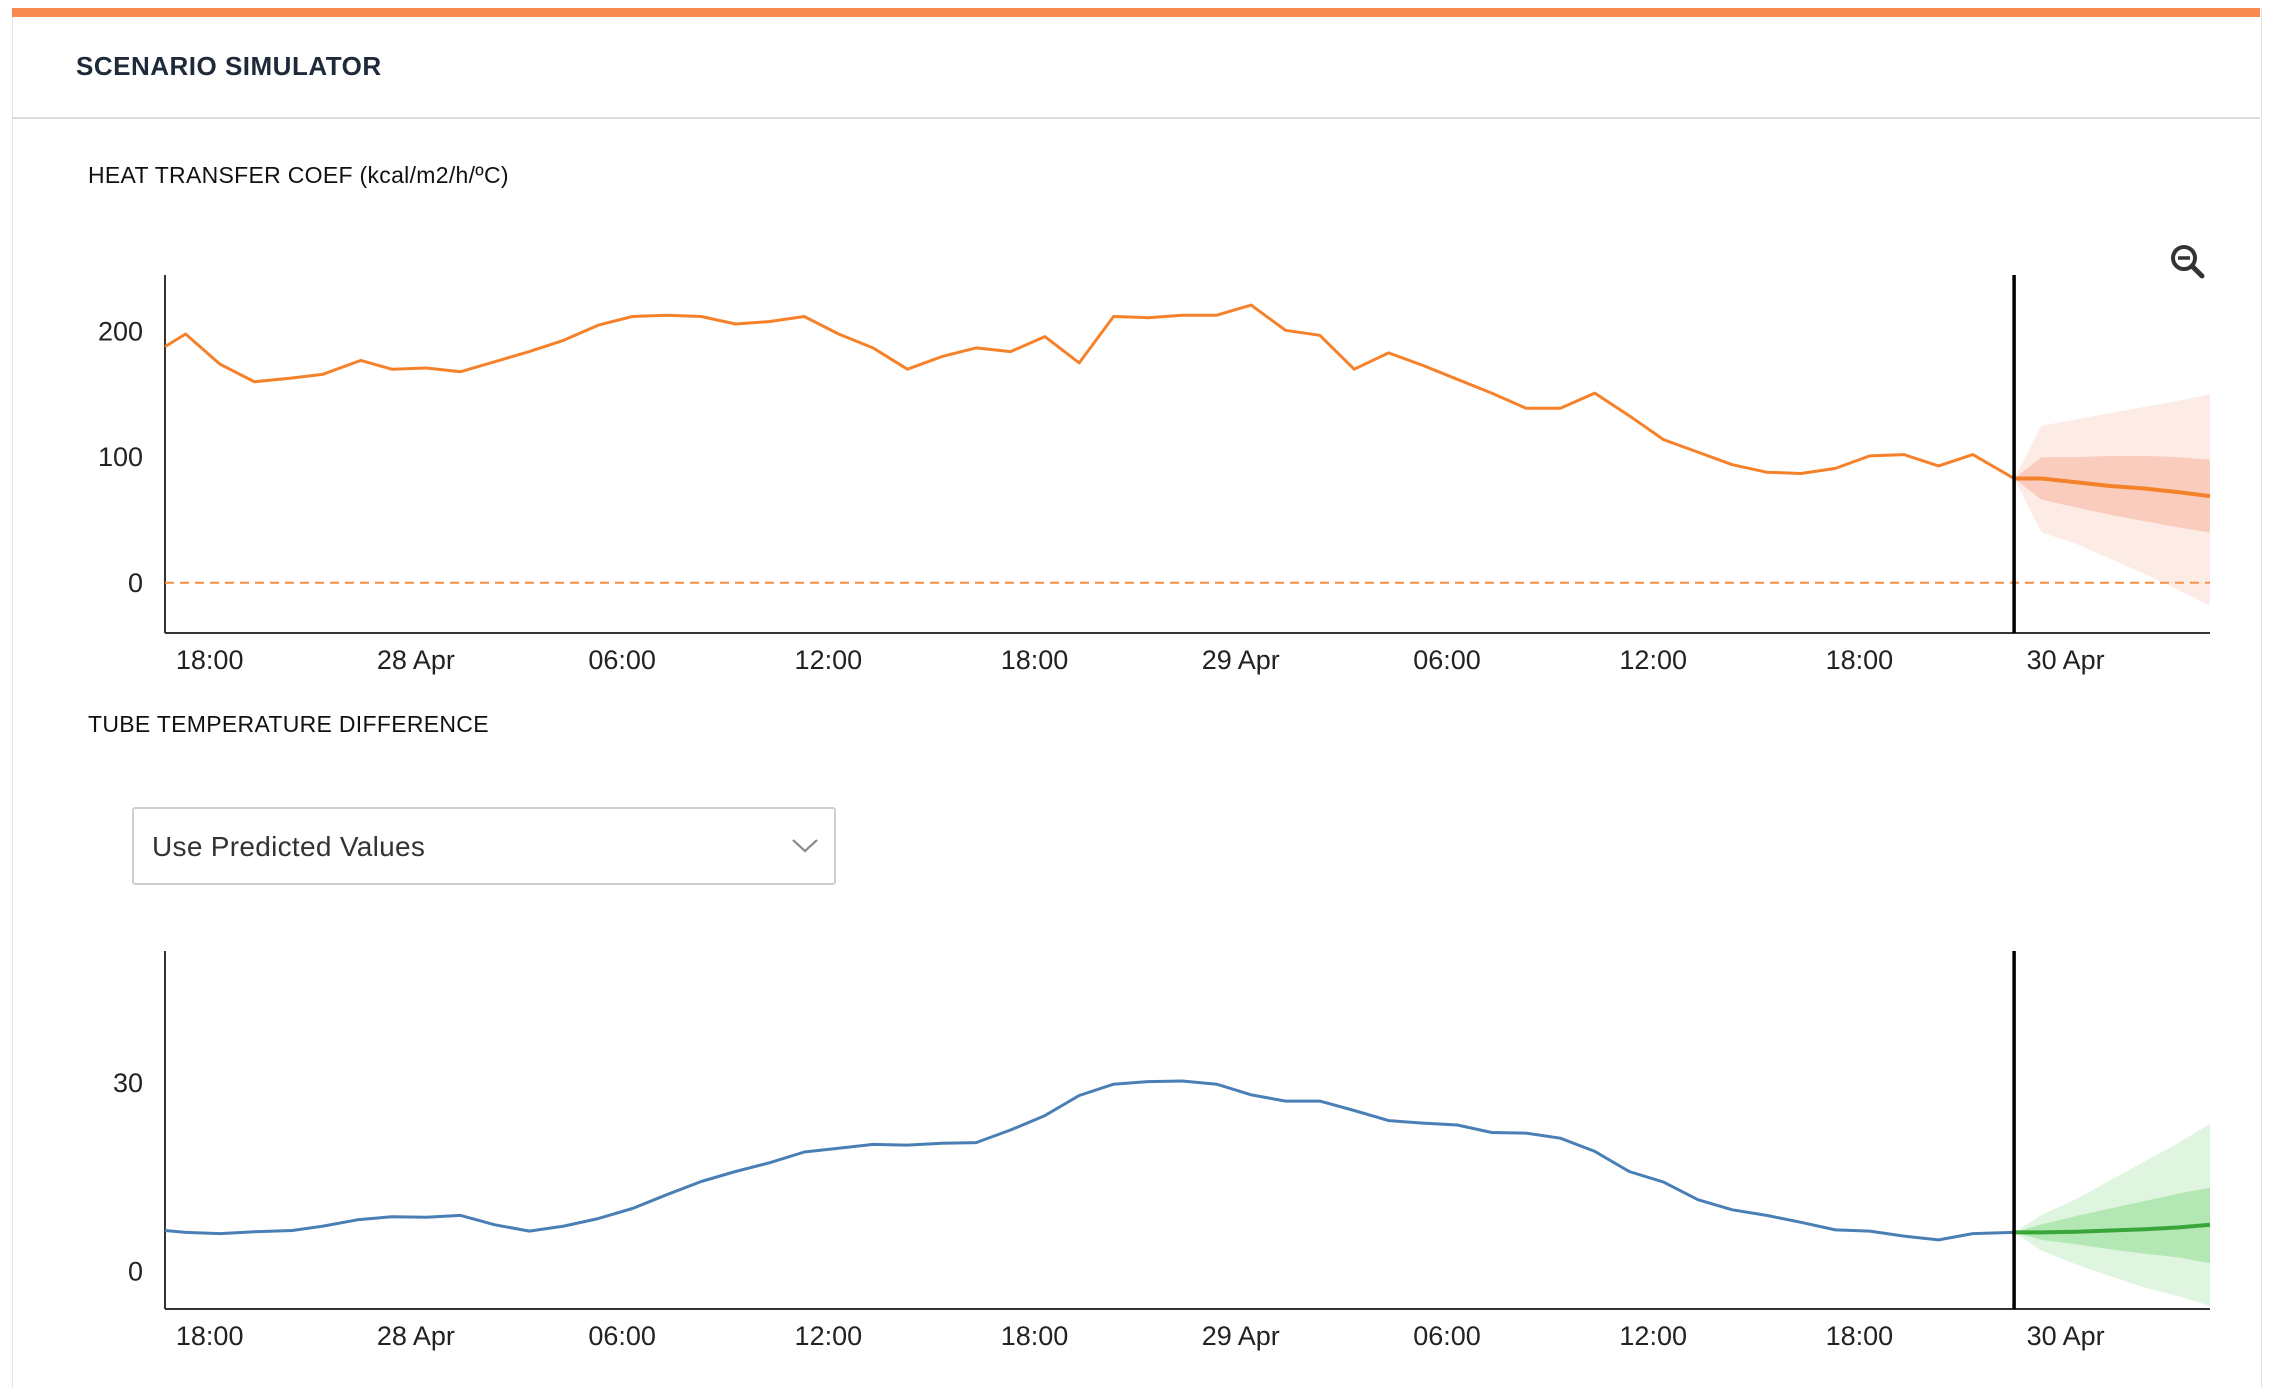 This screenshot has height=1388, width=2272. What do you see at coordinates (1136, 68) in the screenshot?
I see `panel-header: SCENARIO SIMULATOR` at bounding box center [1136, 68].